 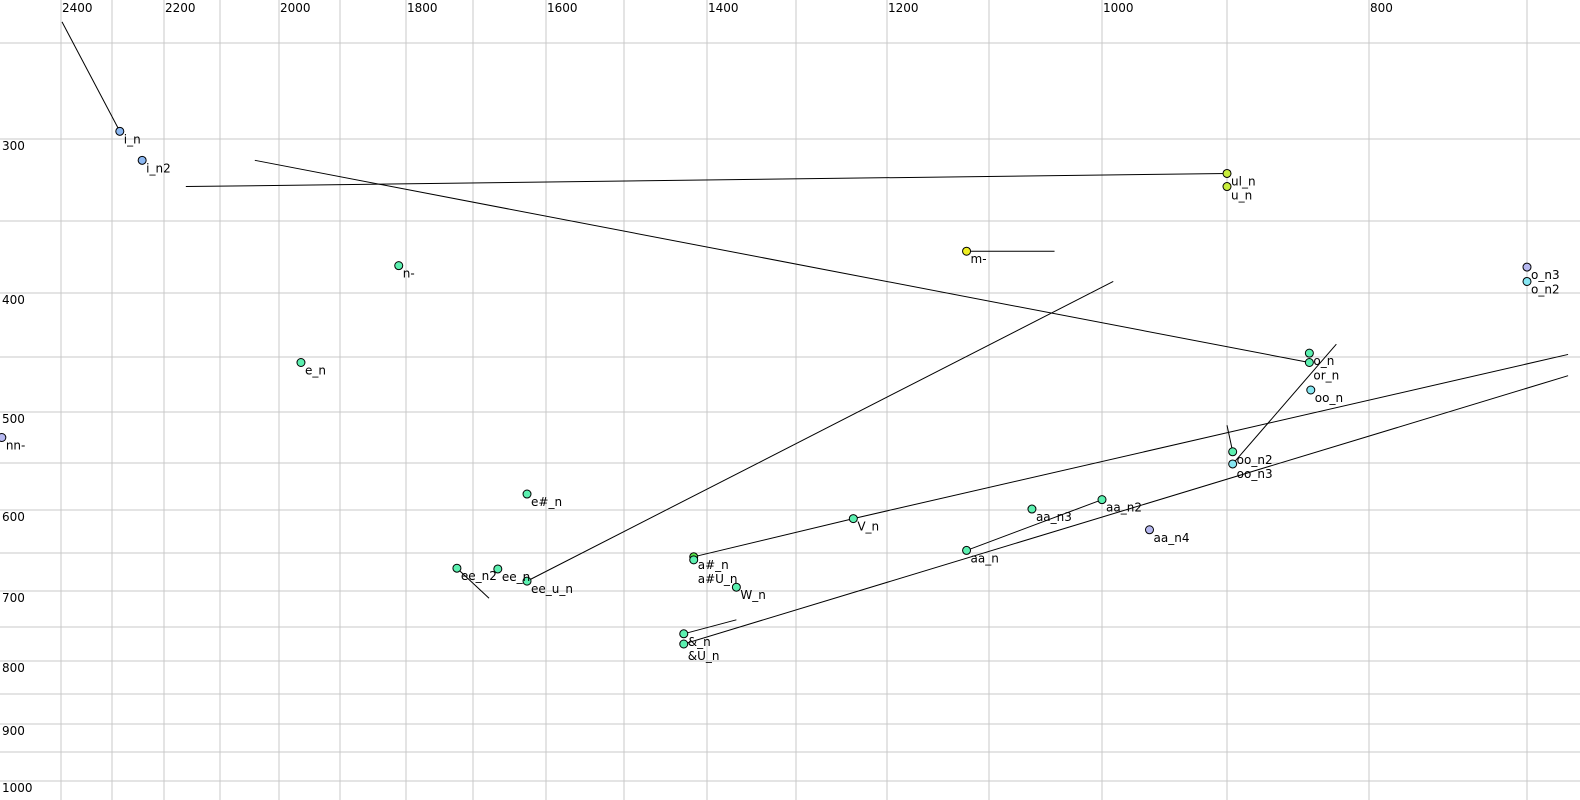 I want to click on point-i_n, so click(x=120, y=131).